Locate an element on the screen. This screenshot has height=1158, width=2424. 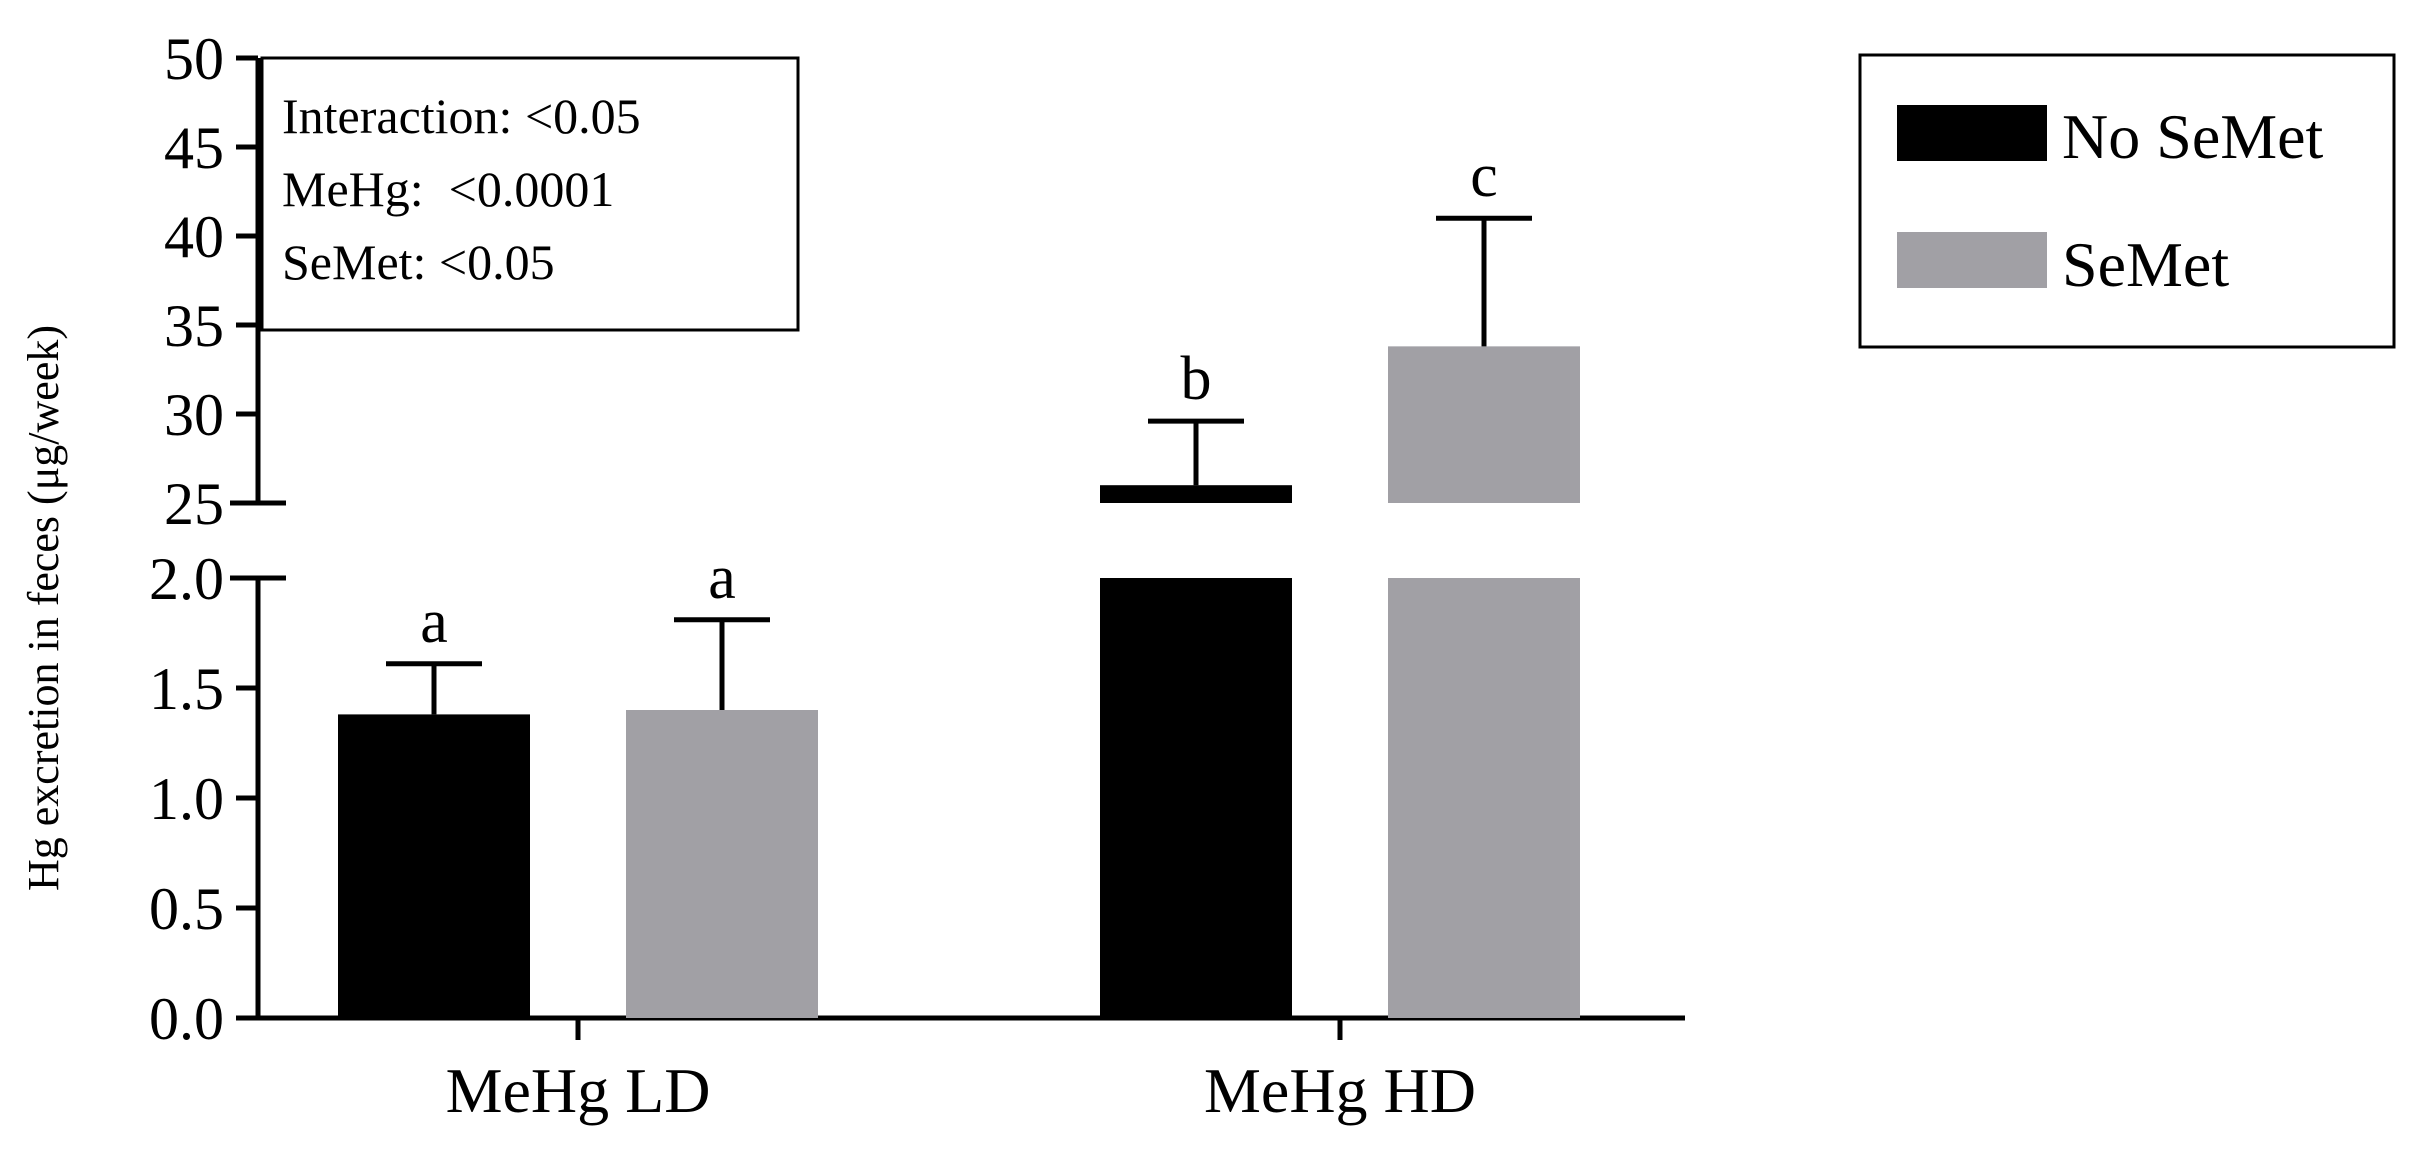
stats-interaction: Interaction: <0.05 is located at coordinates (461, 116).